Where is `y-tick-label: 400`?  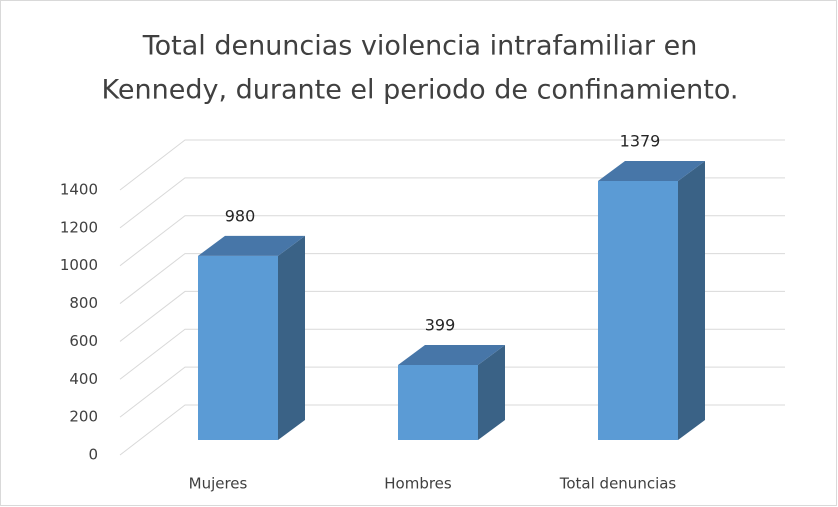 y-tick-label: 400 is located at coordinates (83, 379).